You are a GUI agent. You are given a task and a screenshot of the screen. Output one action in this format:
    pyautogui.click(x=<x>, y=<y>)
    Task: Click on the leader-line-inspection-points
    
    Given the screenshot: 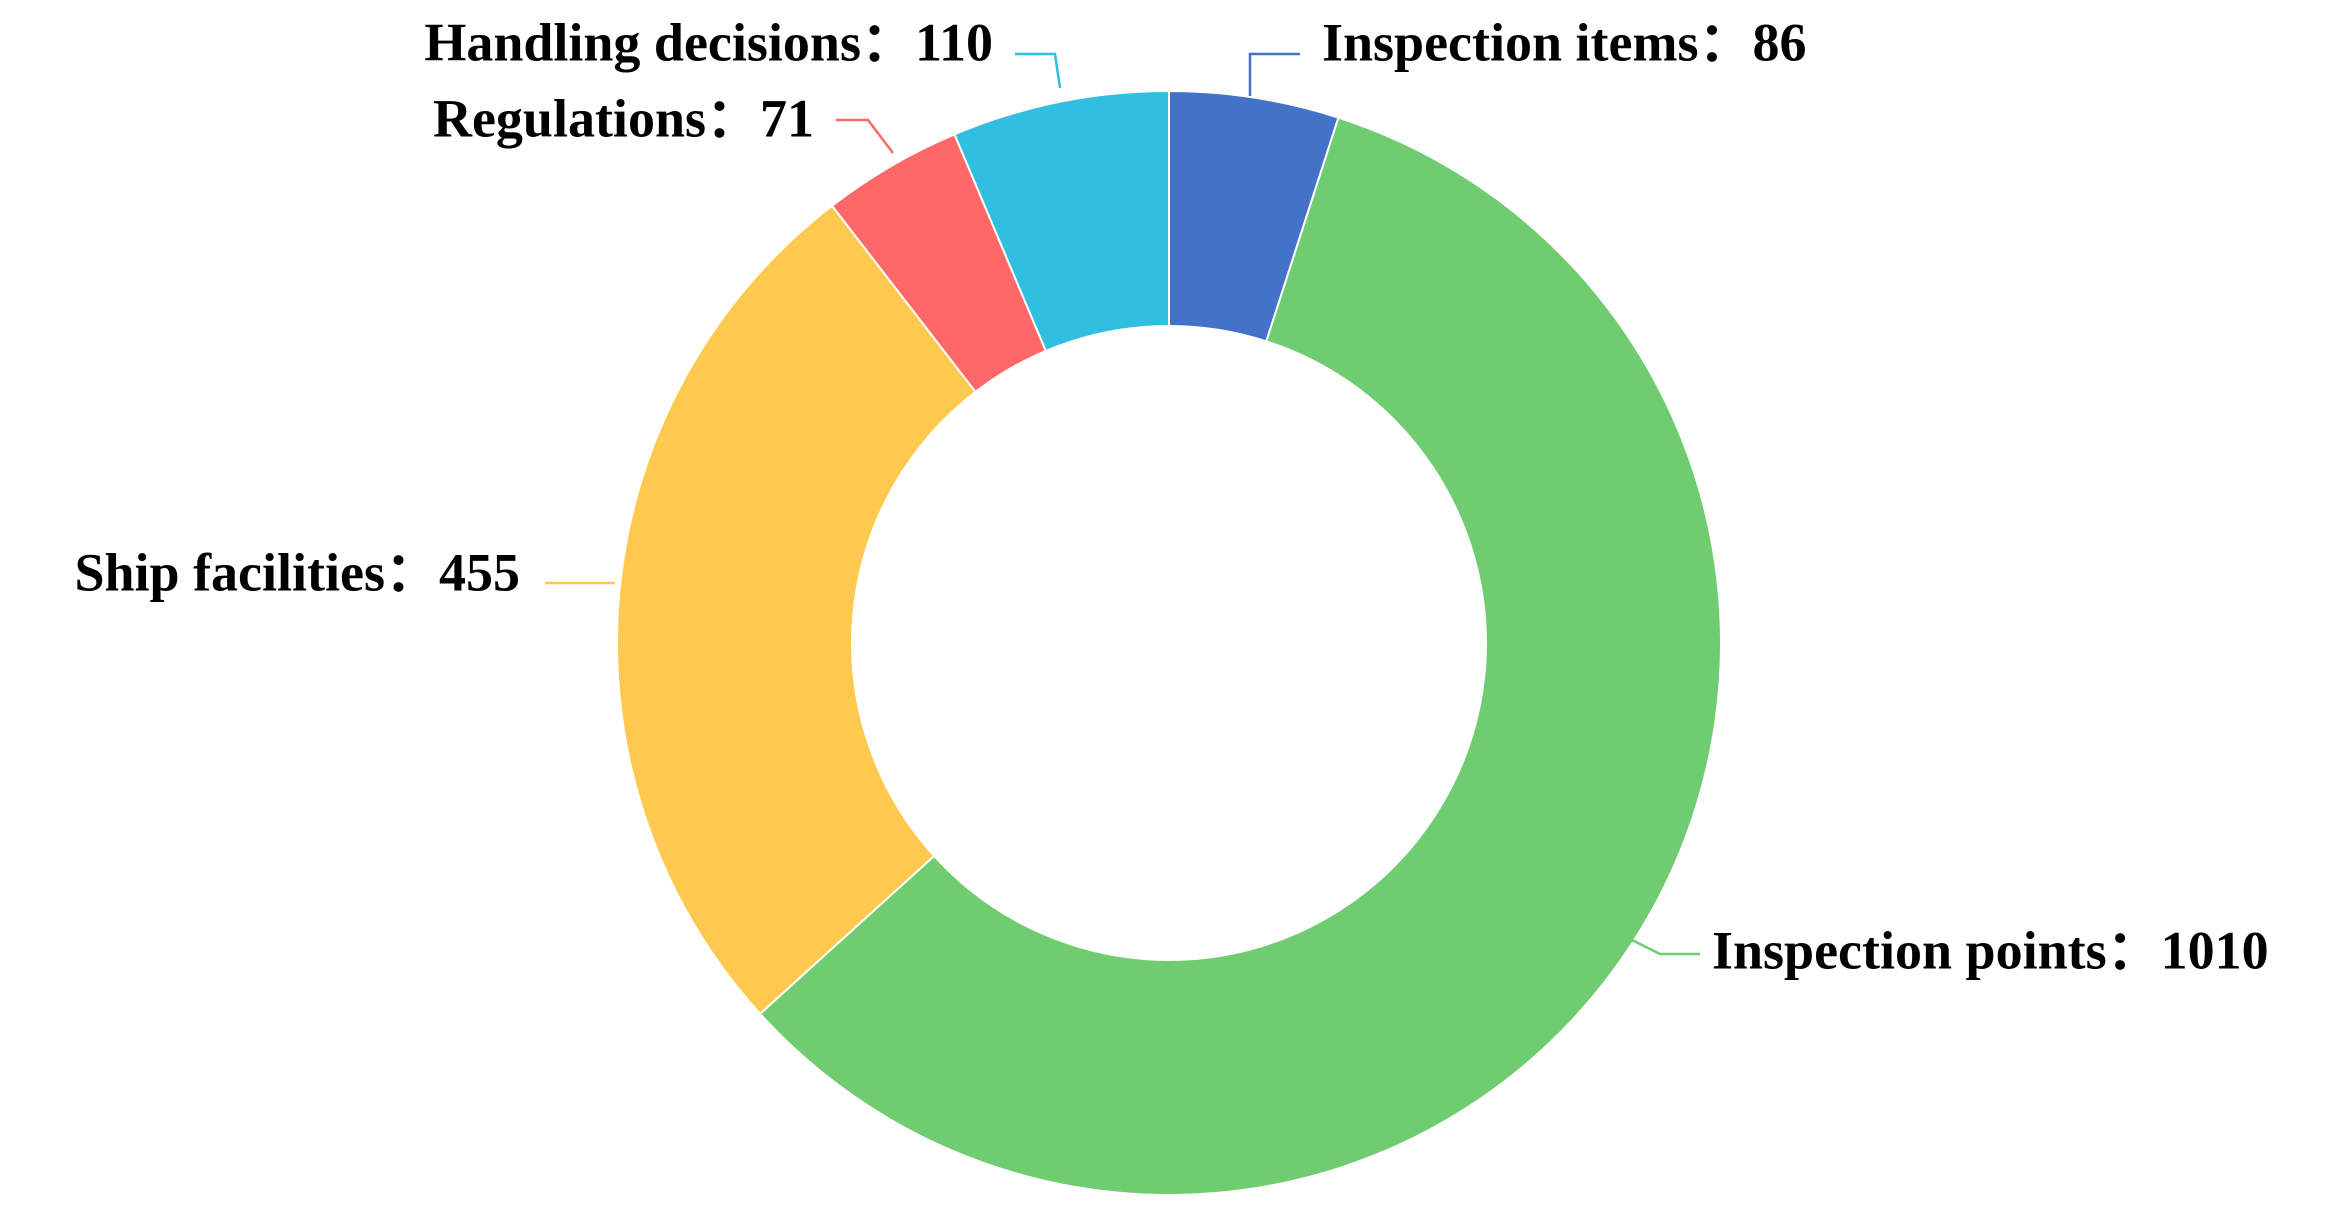 What is the action you would take?
    pyautogui.click(x=1659, y=944)
    